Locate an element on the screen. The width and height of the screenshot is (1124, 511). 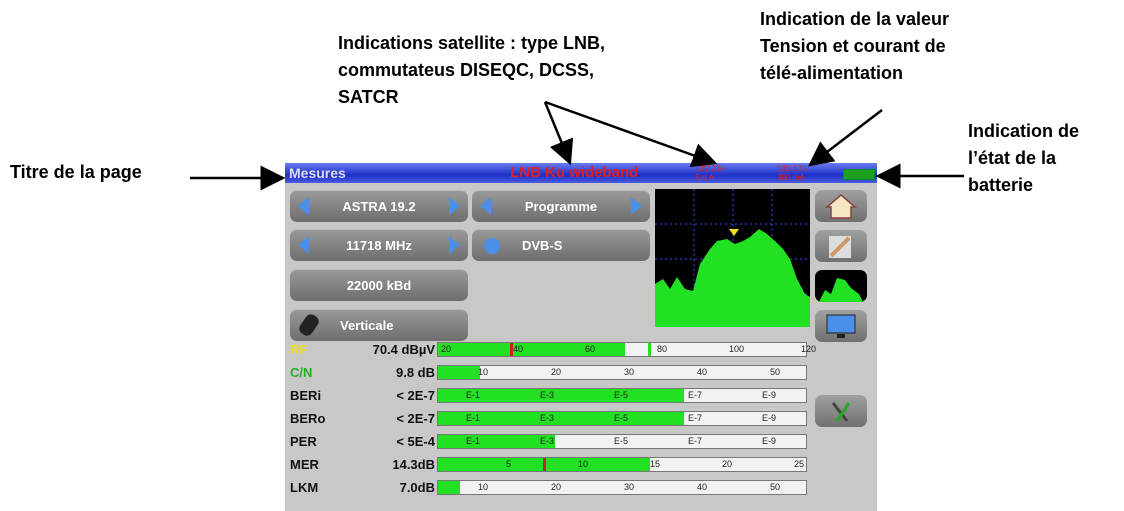
measure-value: 9.8 dB is located at coordinates (415, 372).